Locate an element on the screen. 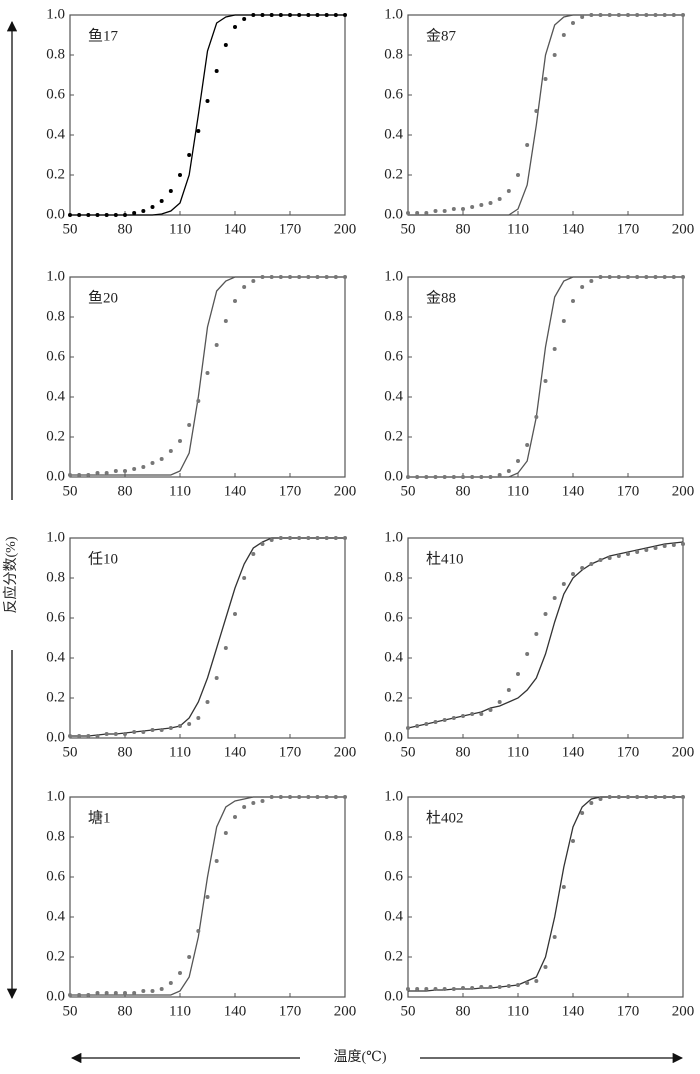  panel: 0.0 0.2 0.4 0.6 0.8 1.0 50 80 110 140 170 200 杜402 is located at coordinates (539, 903).